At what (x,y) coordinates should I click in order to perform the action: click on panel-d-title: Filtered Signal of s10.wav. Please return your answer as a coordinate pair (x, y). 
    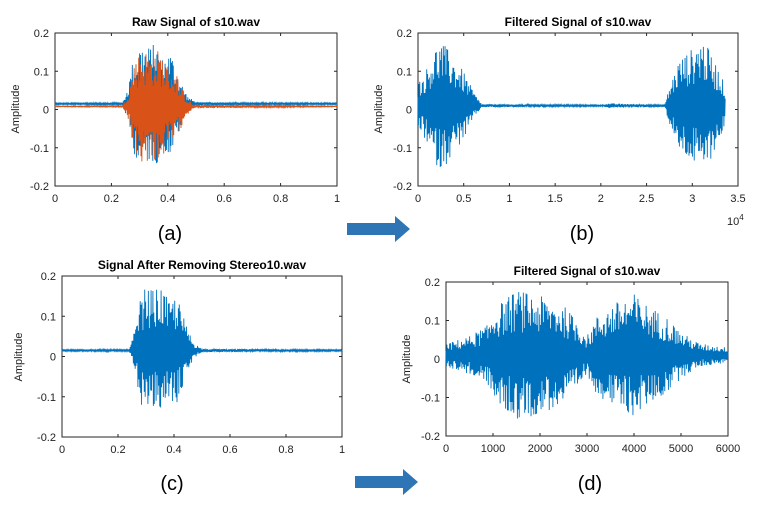
    Looking at the image, I should click on (587, 271).